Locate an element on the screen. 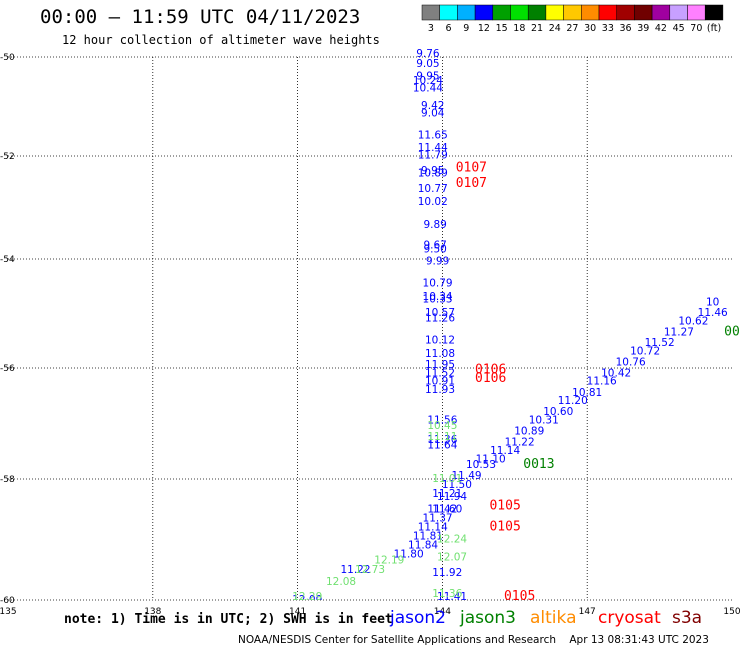  jason2-swh-label: 10.98 is located at coordinates (196, 646).